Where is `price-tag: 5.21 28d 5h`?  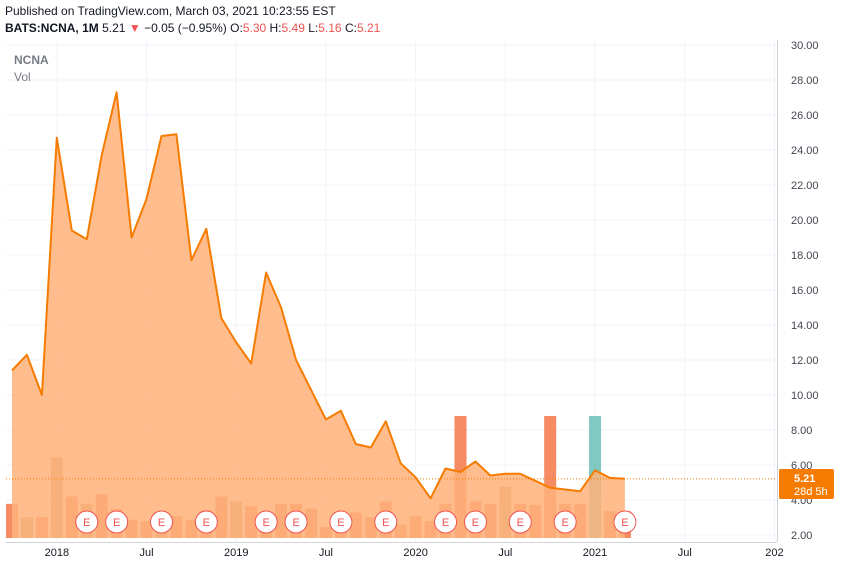 price-tag: 5.21 28d 5h is located at coordinates (806, 484).